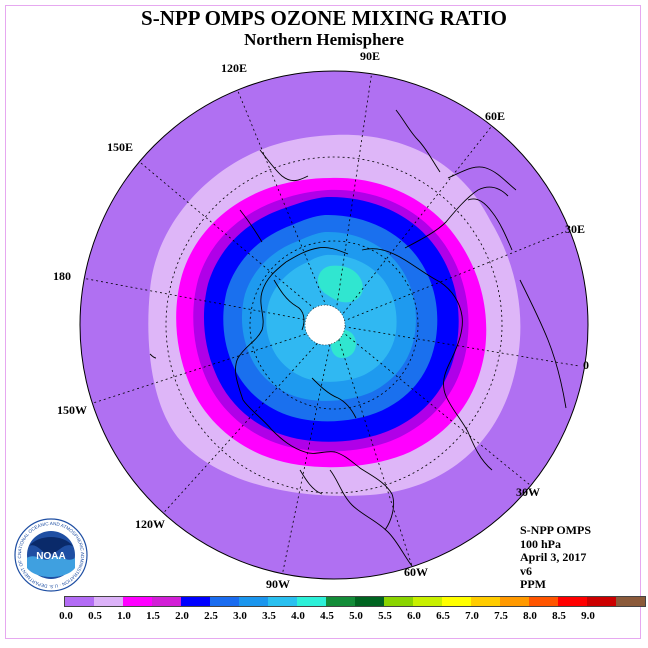 The height and width of the screenshot is (648, 648). I want to click on lon-label-90w: 90W, so click(278, 584).